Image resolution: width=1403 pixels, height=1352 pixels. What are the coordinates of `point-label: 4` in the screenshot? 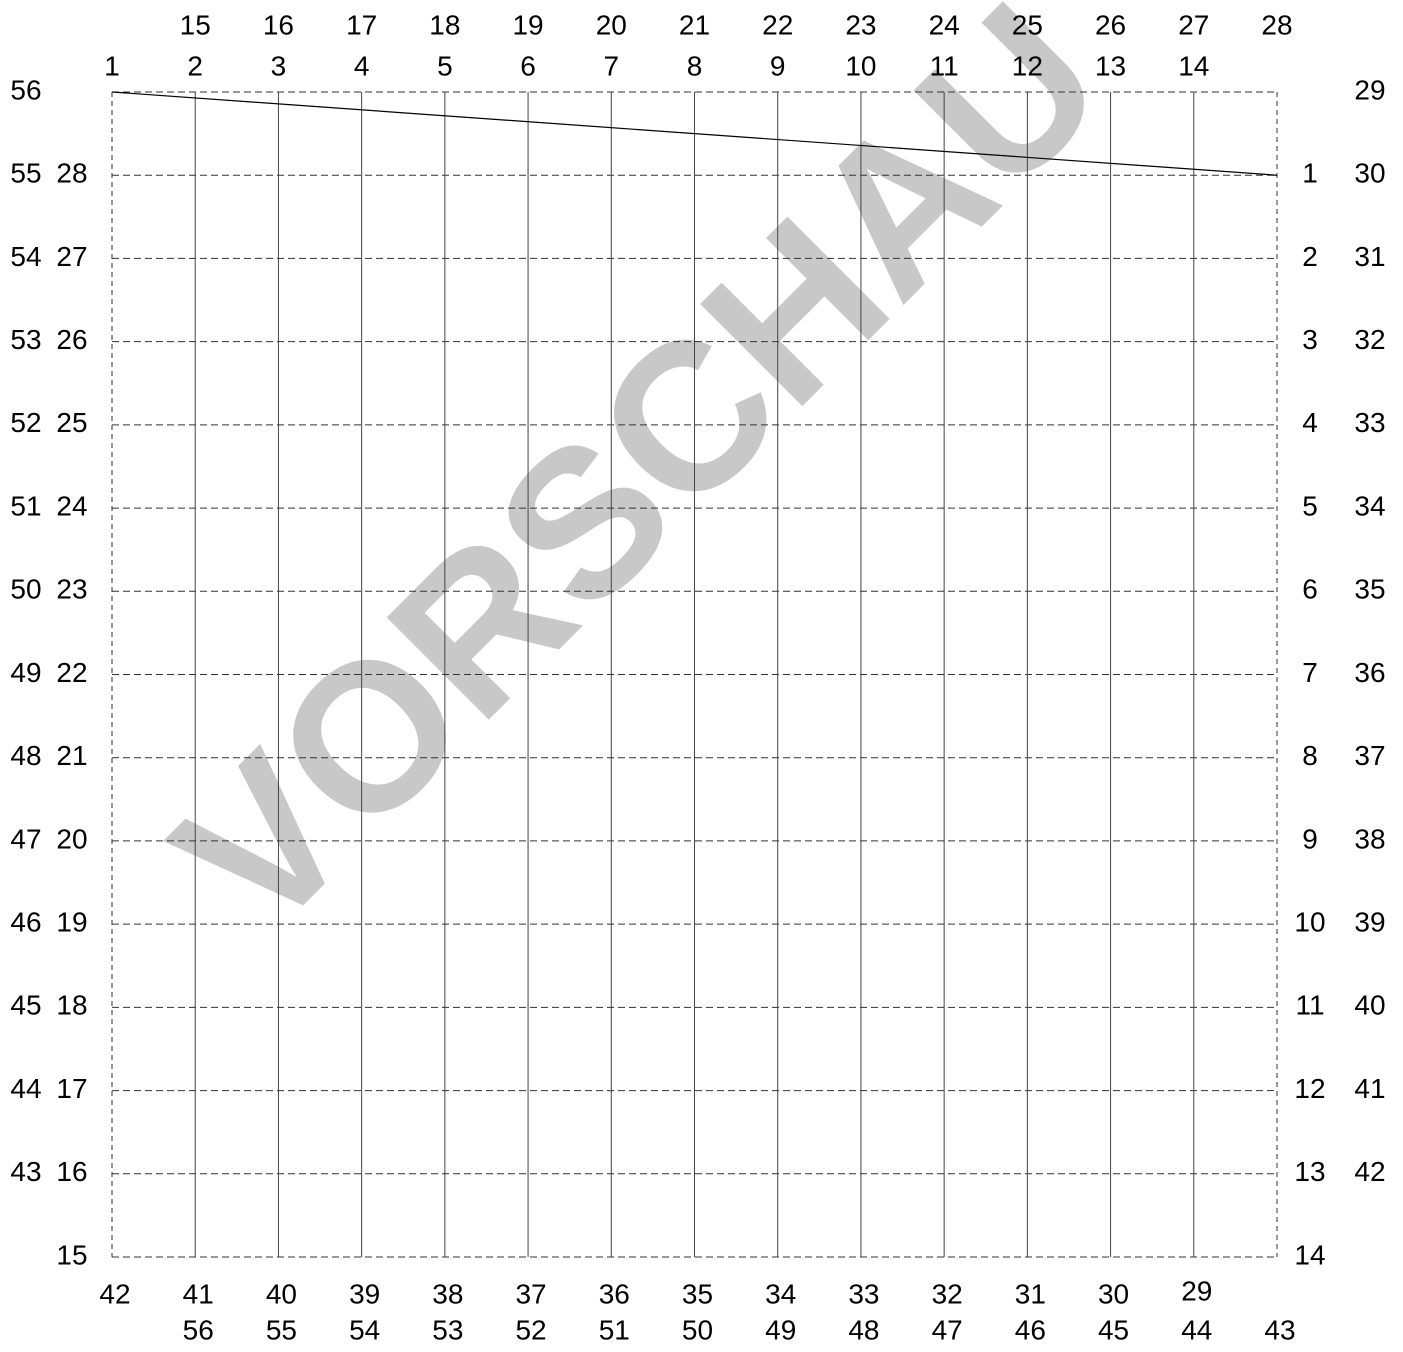 It's located at (1310, 422).